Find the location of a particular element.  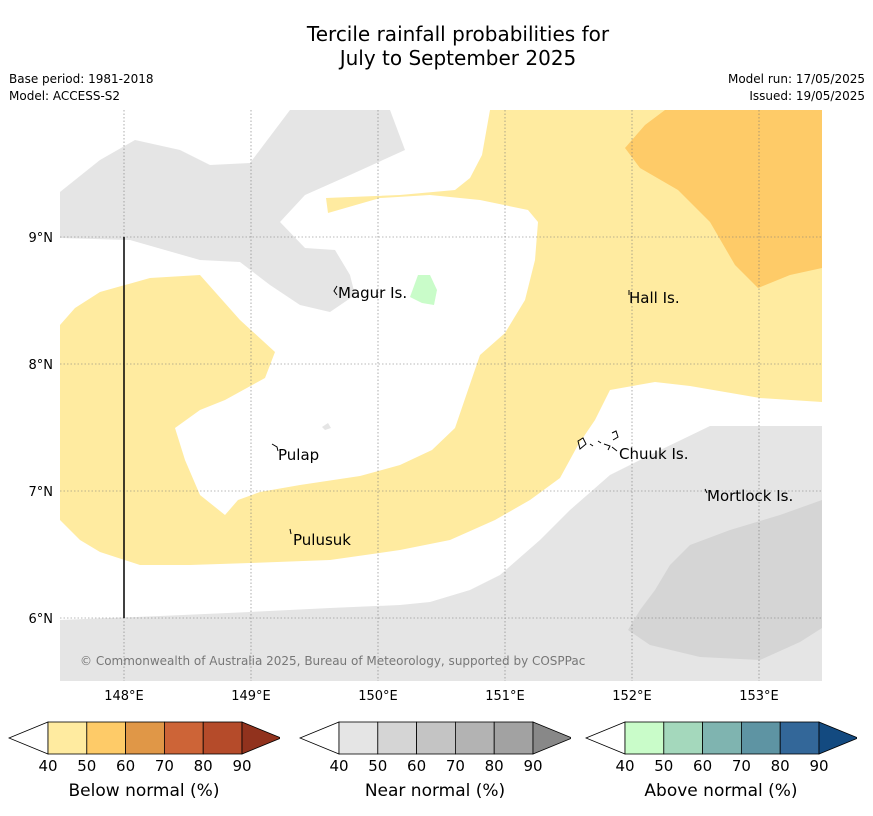

place-label-hall: Hall Is. is located at coordinates (654, 298).